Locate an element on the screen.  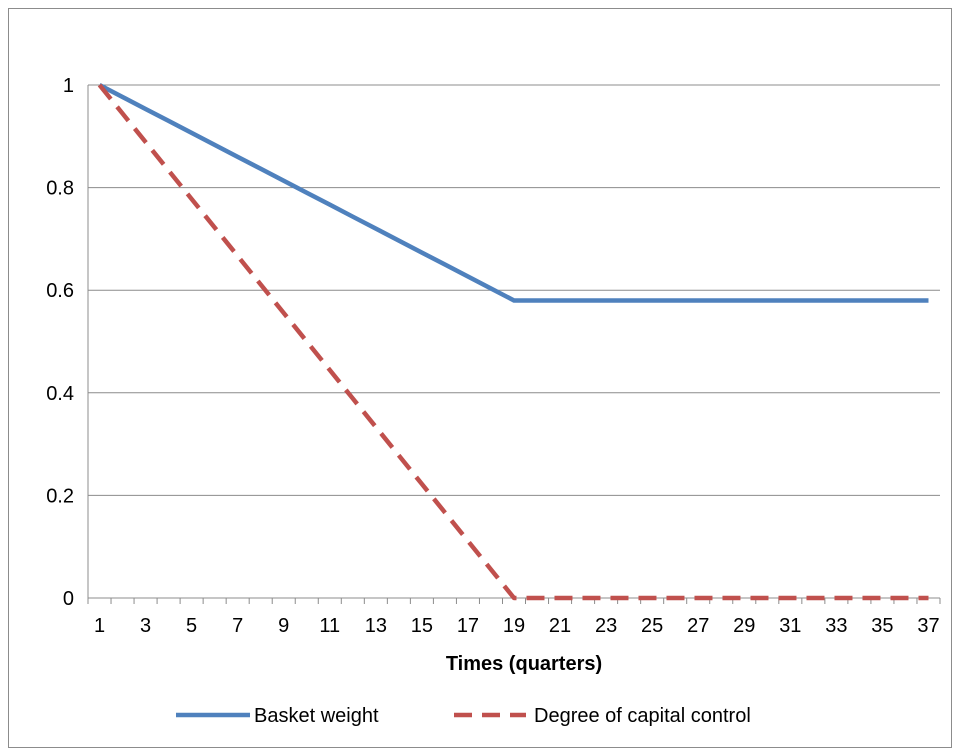
y-tick-label: 0.2 is located at coordinates (60, 496).